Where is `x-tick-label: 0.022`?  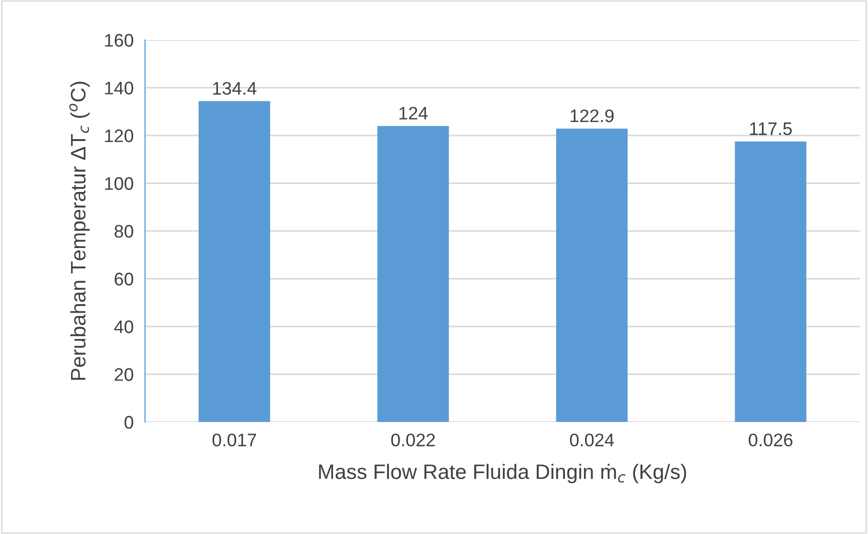 x-tick-label: 0.022 is located at coordinates (413, 440).